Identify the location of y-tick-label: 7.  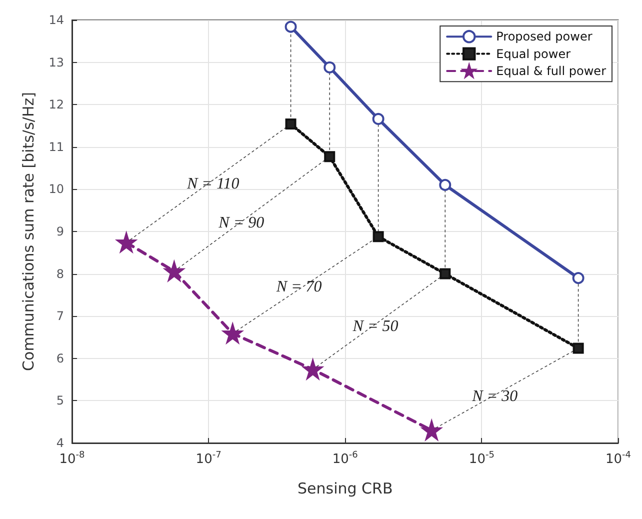
(60, 316).